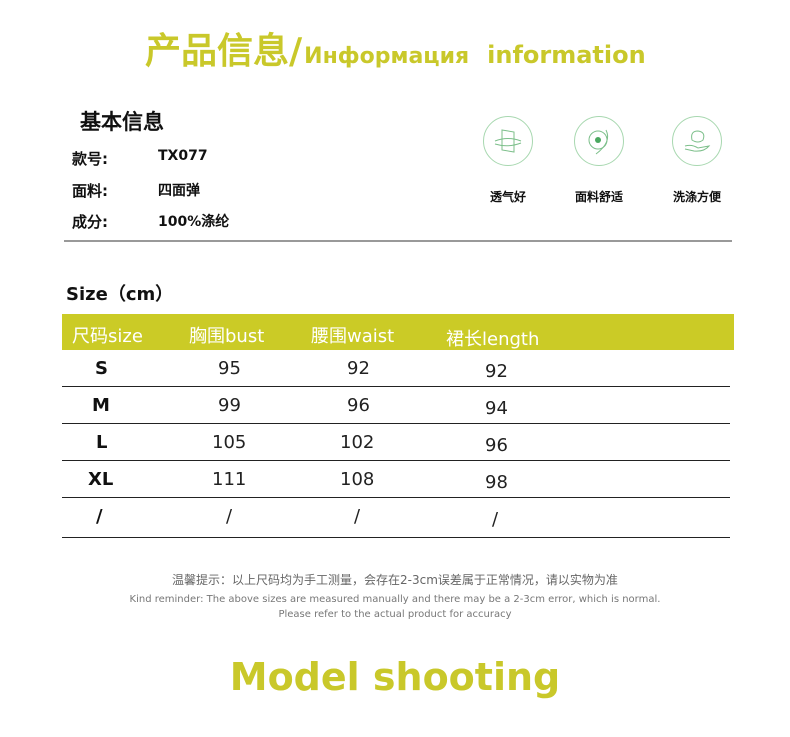  Describe the element at coordinates (357, 516) in the screenshot. I see `cell-waist: /` at that location.